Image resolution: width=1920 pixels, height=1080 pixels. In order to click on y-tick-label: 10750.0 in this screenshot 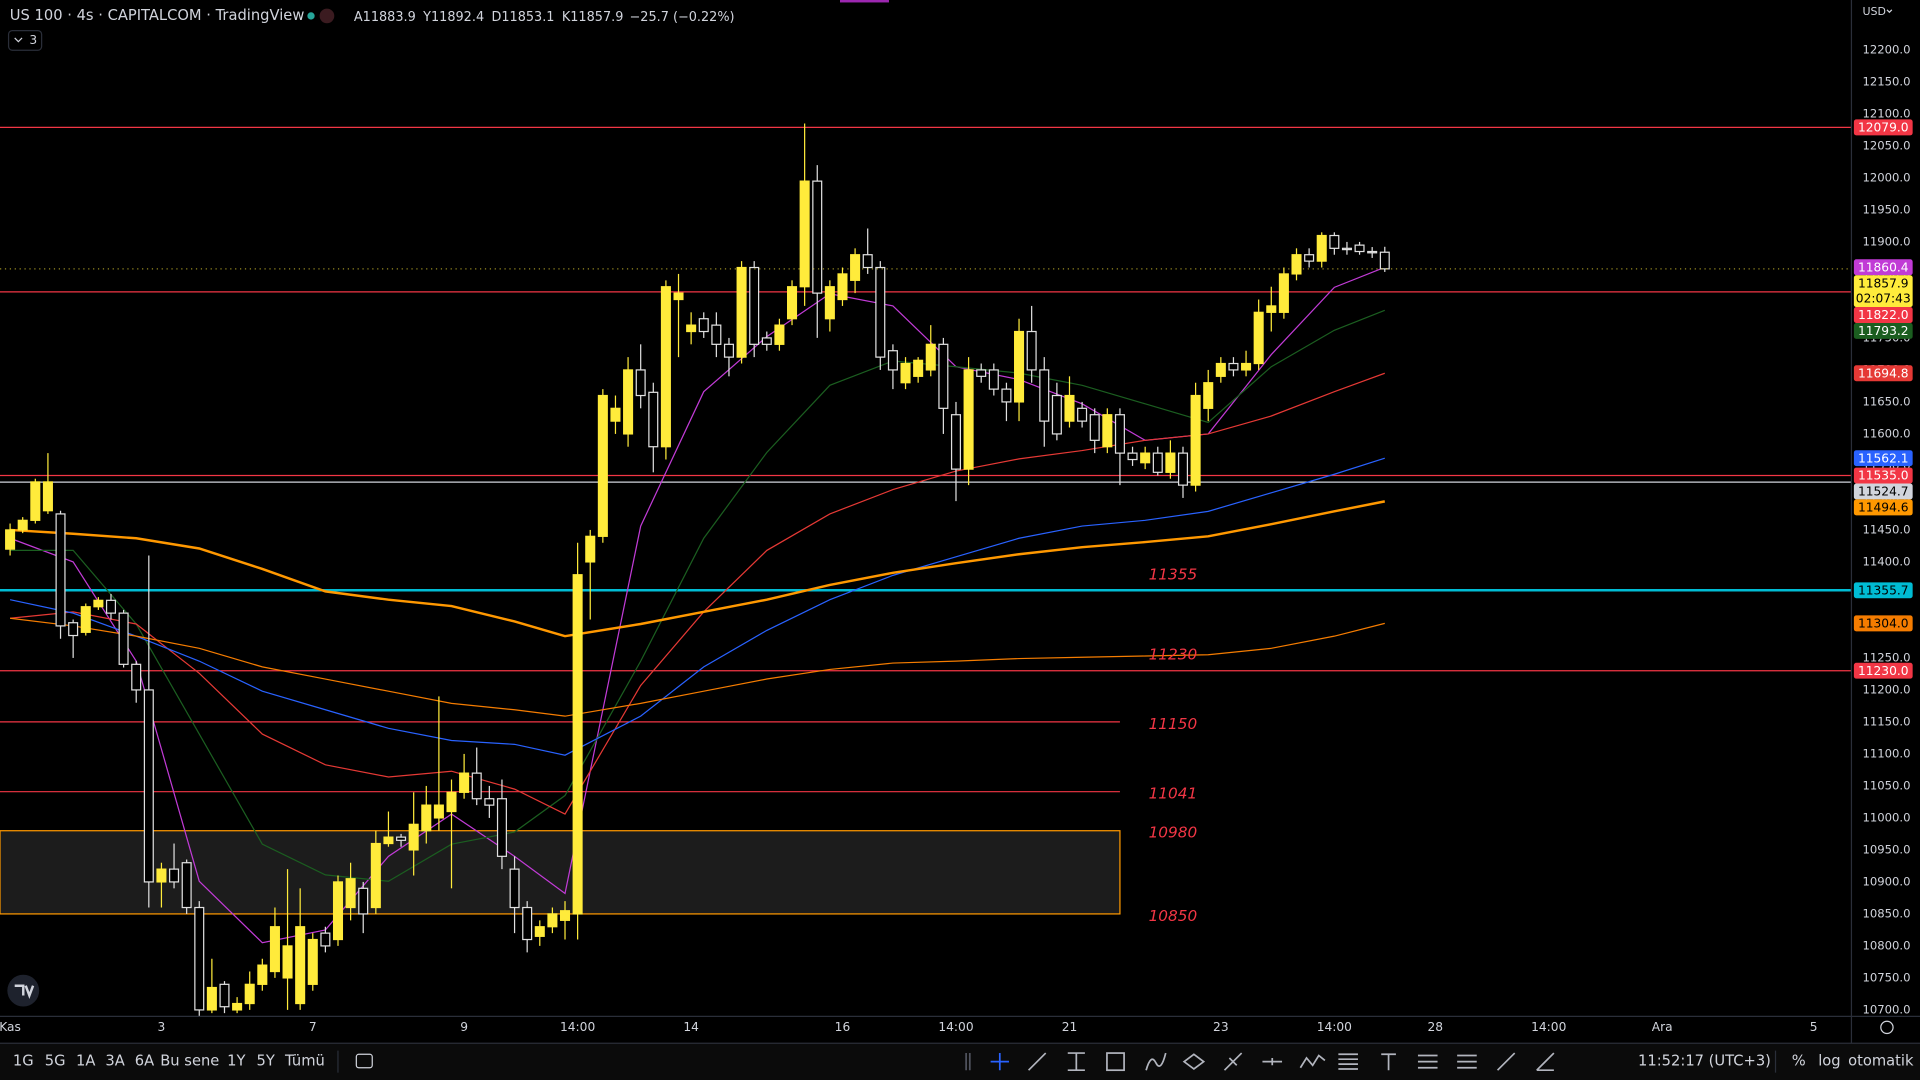, I will do `click(1886, 977)`.